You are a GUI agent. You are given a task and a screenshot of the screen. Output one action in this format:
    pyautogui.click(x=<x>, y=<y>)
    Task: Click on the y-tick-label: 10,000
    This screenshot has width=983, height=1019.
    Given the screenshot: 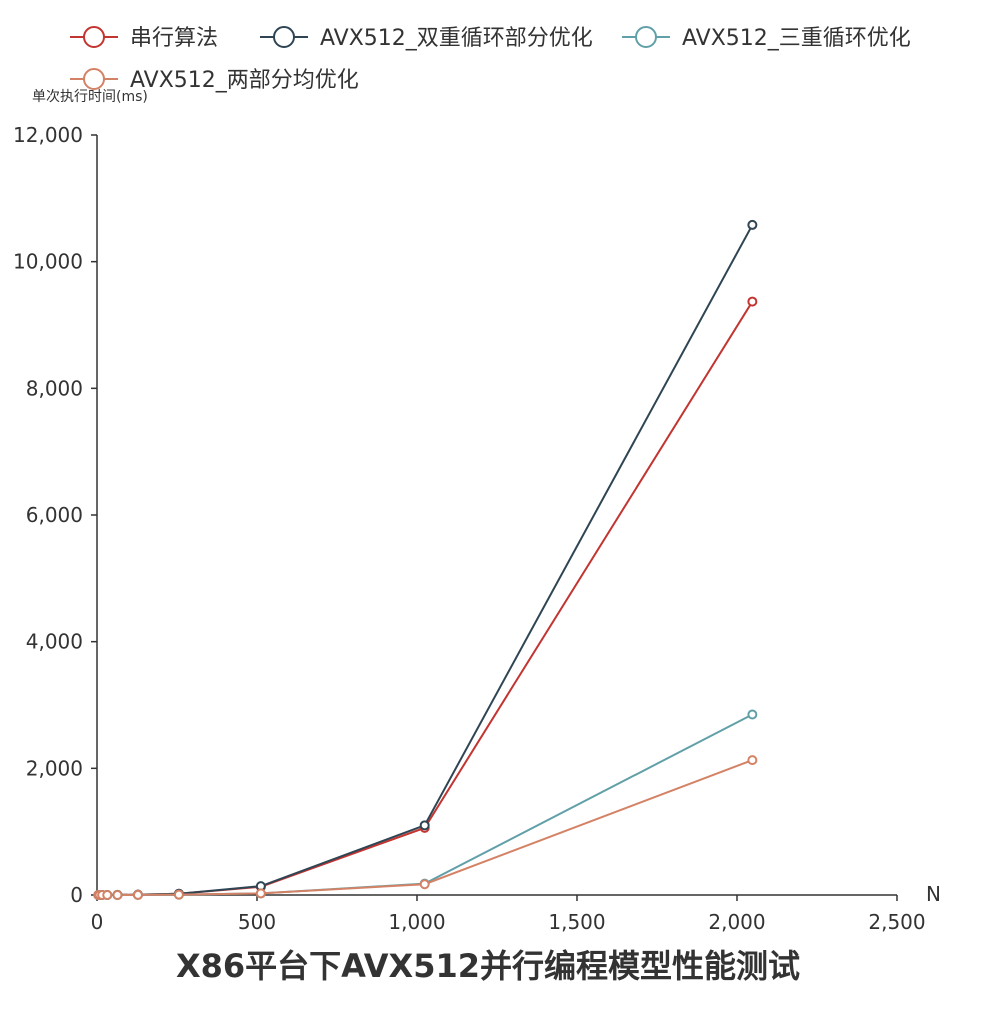 What is the action you would take?
    pyautogui.click(x=48, y=262)
    